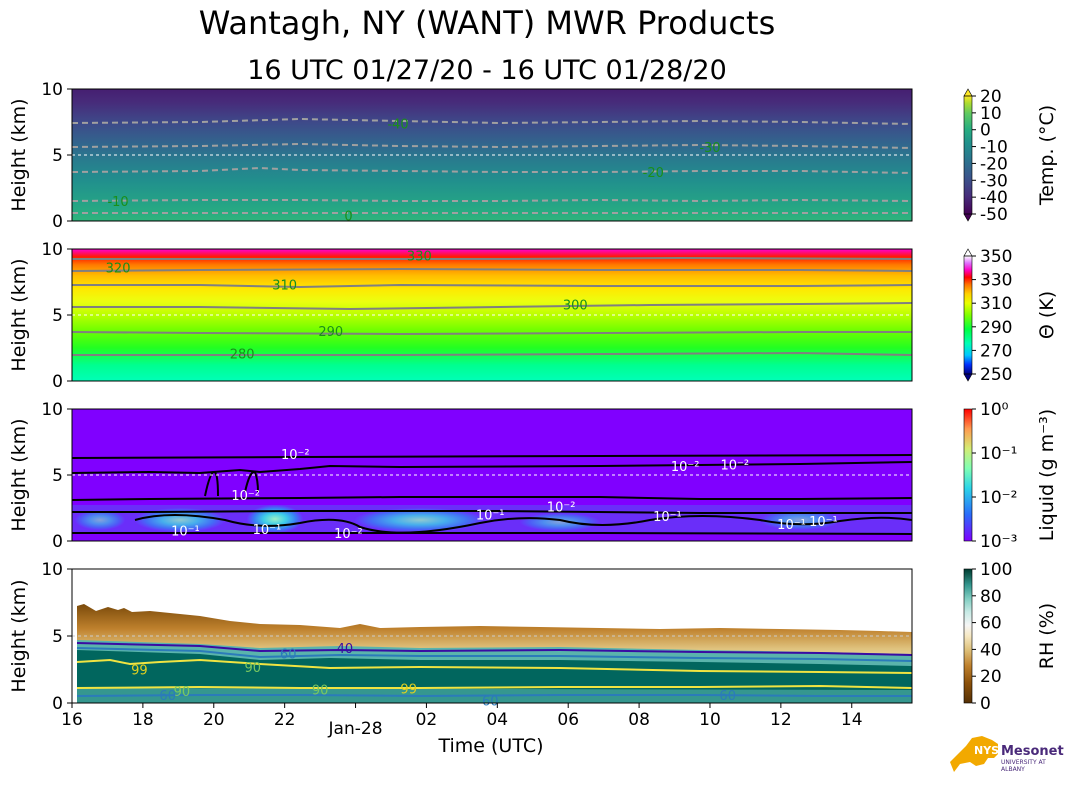 This screenshot has width=1066, height=806. I want to click on colorbar-label: RH (%), so click(1047, 636).